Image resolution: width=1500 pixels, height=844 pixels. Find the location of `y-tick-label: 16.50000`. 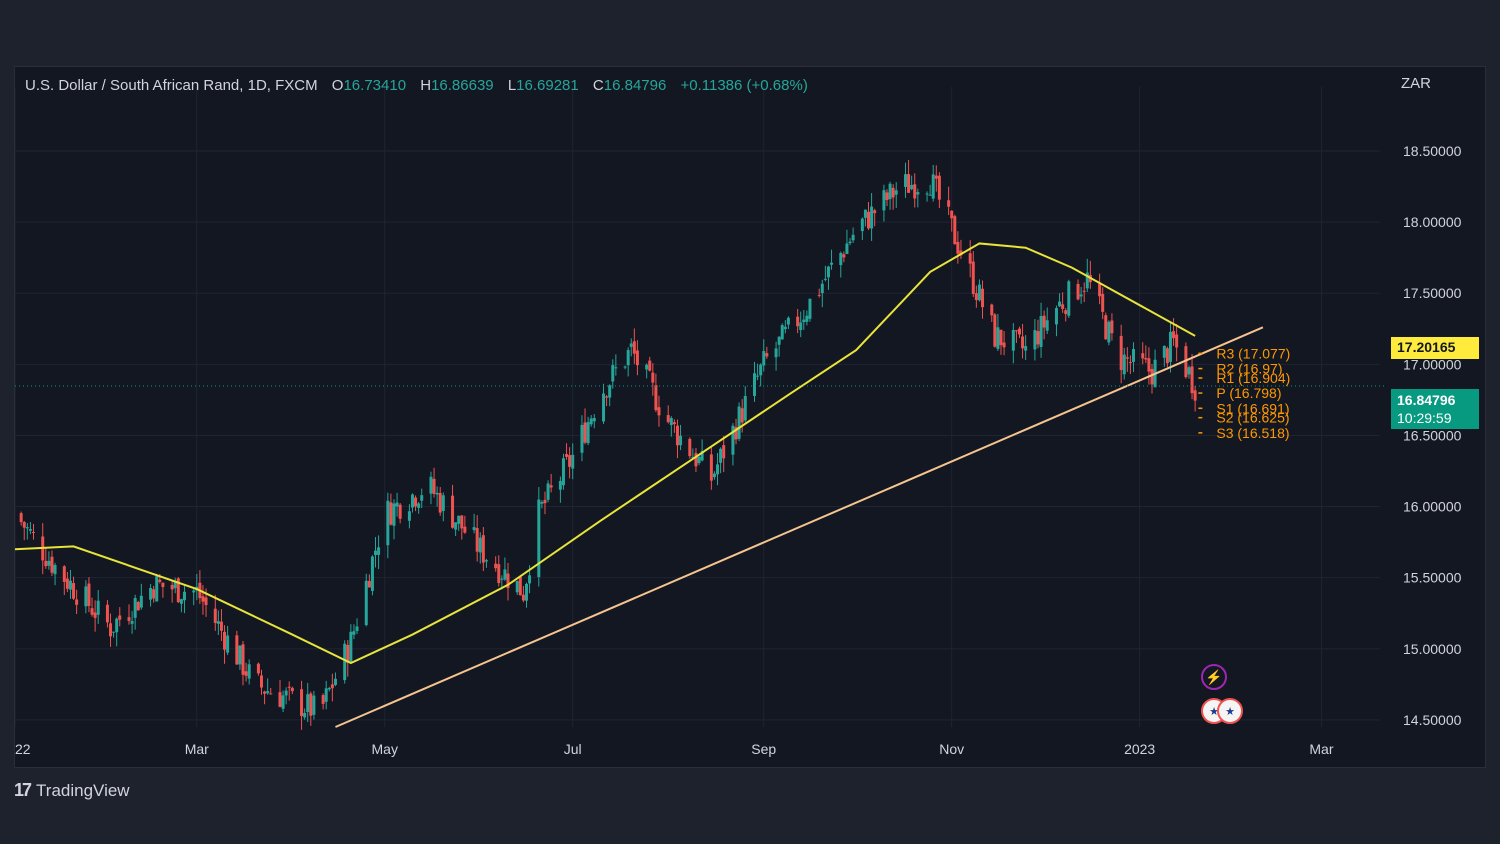

y-tick-label: 16.50000 is located at coordinates (1432, 435).